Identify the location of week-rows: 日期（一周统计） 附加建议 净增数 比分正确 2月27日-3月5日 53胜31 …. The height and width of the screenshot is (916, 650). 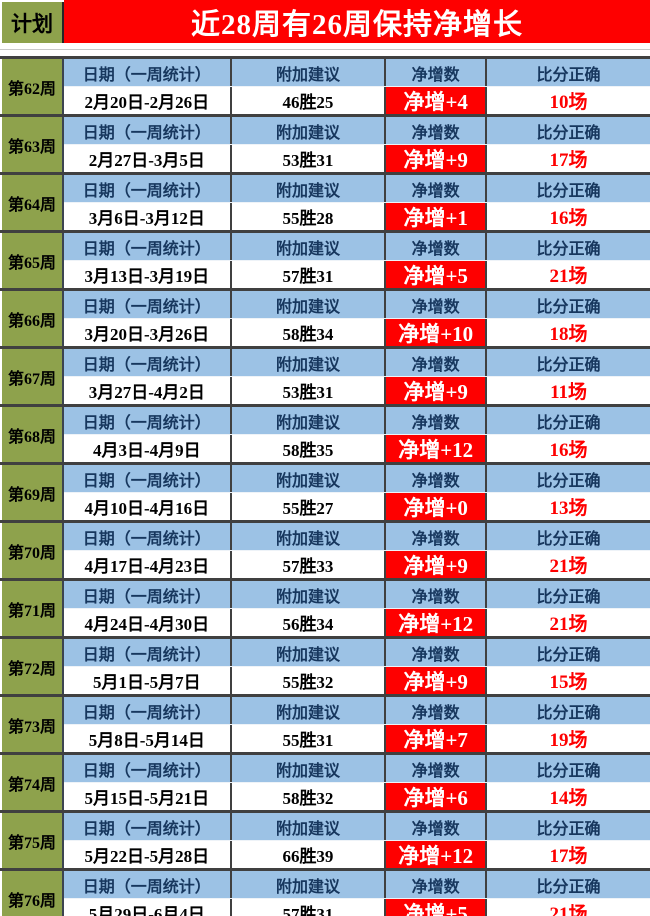
(357, 144).